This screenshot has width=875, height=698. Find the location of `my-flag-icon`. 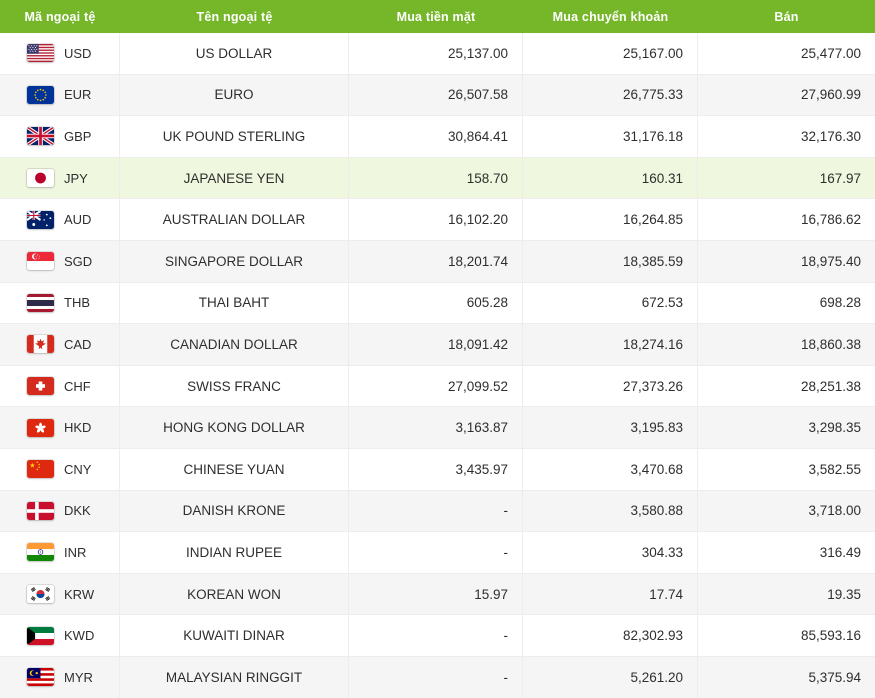

my-flag-icon is located at coordinates (40, 677).